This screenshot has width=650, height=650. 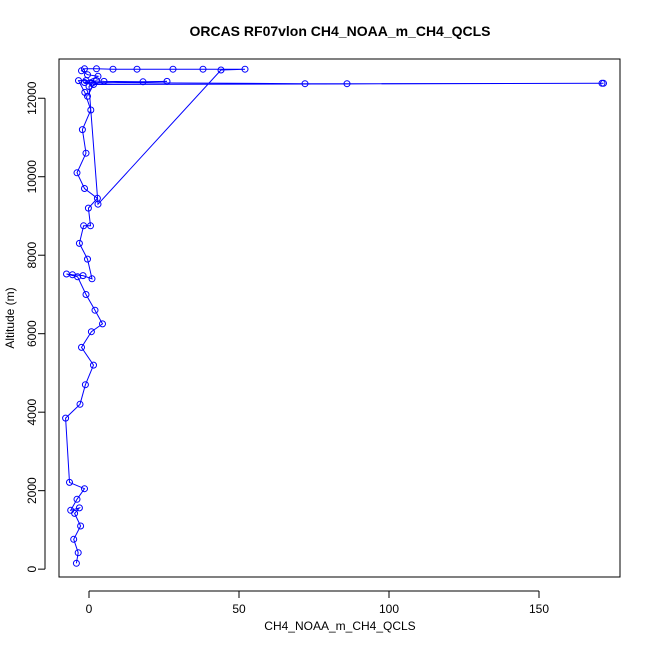 I want to click on x-tick-label: 150, so click(x=539, y=609).